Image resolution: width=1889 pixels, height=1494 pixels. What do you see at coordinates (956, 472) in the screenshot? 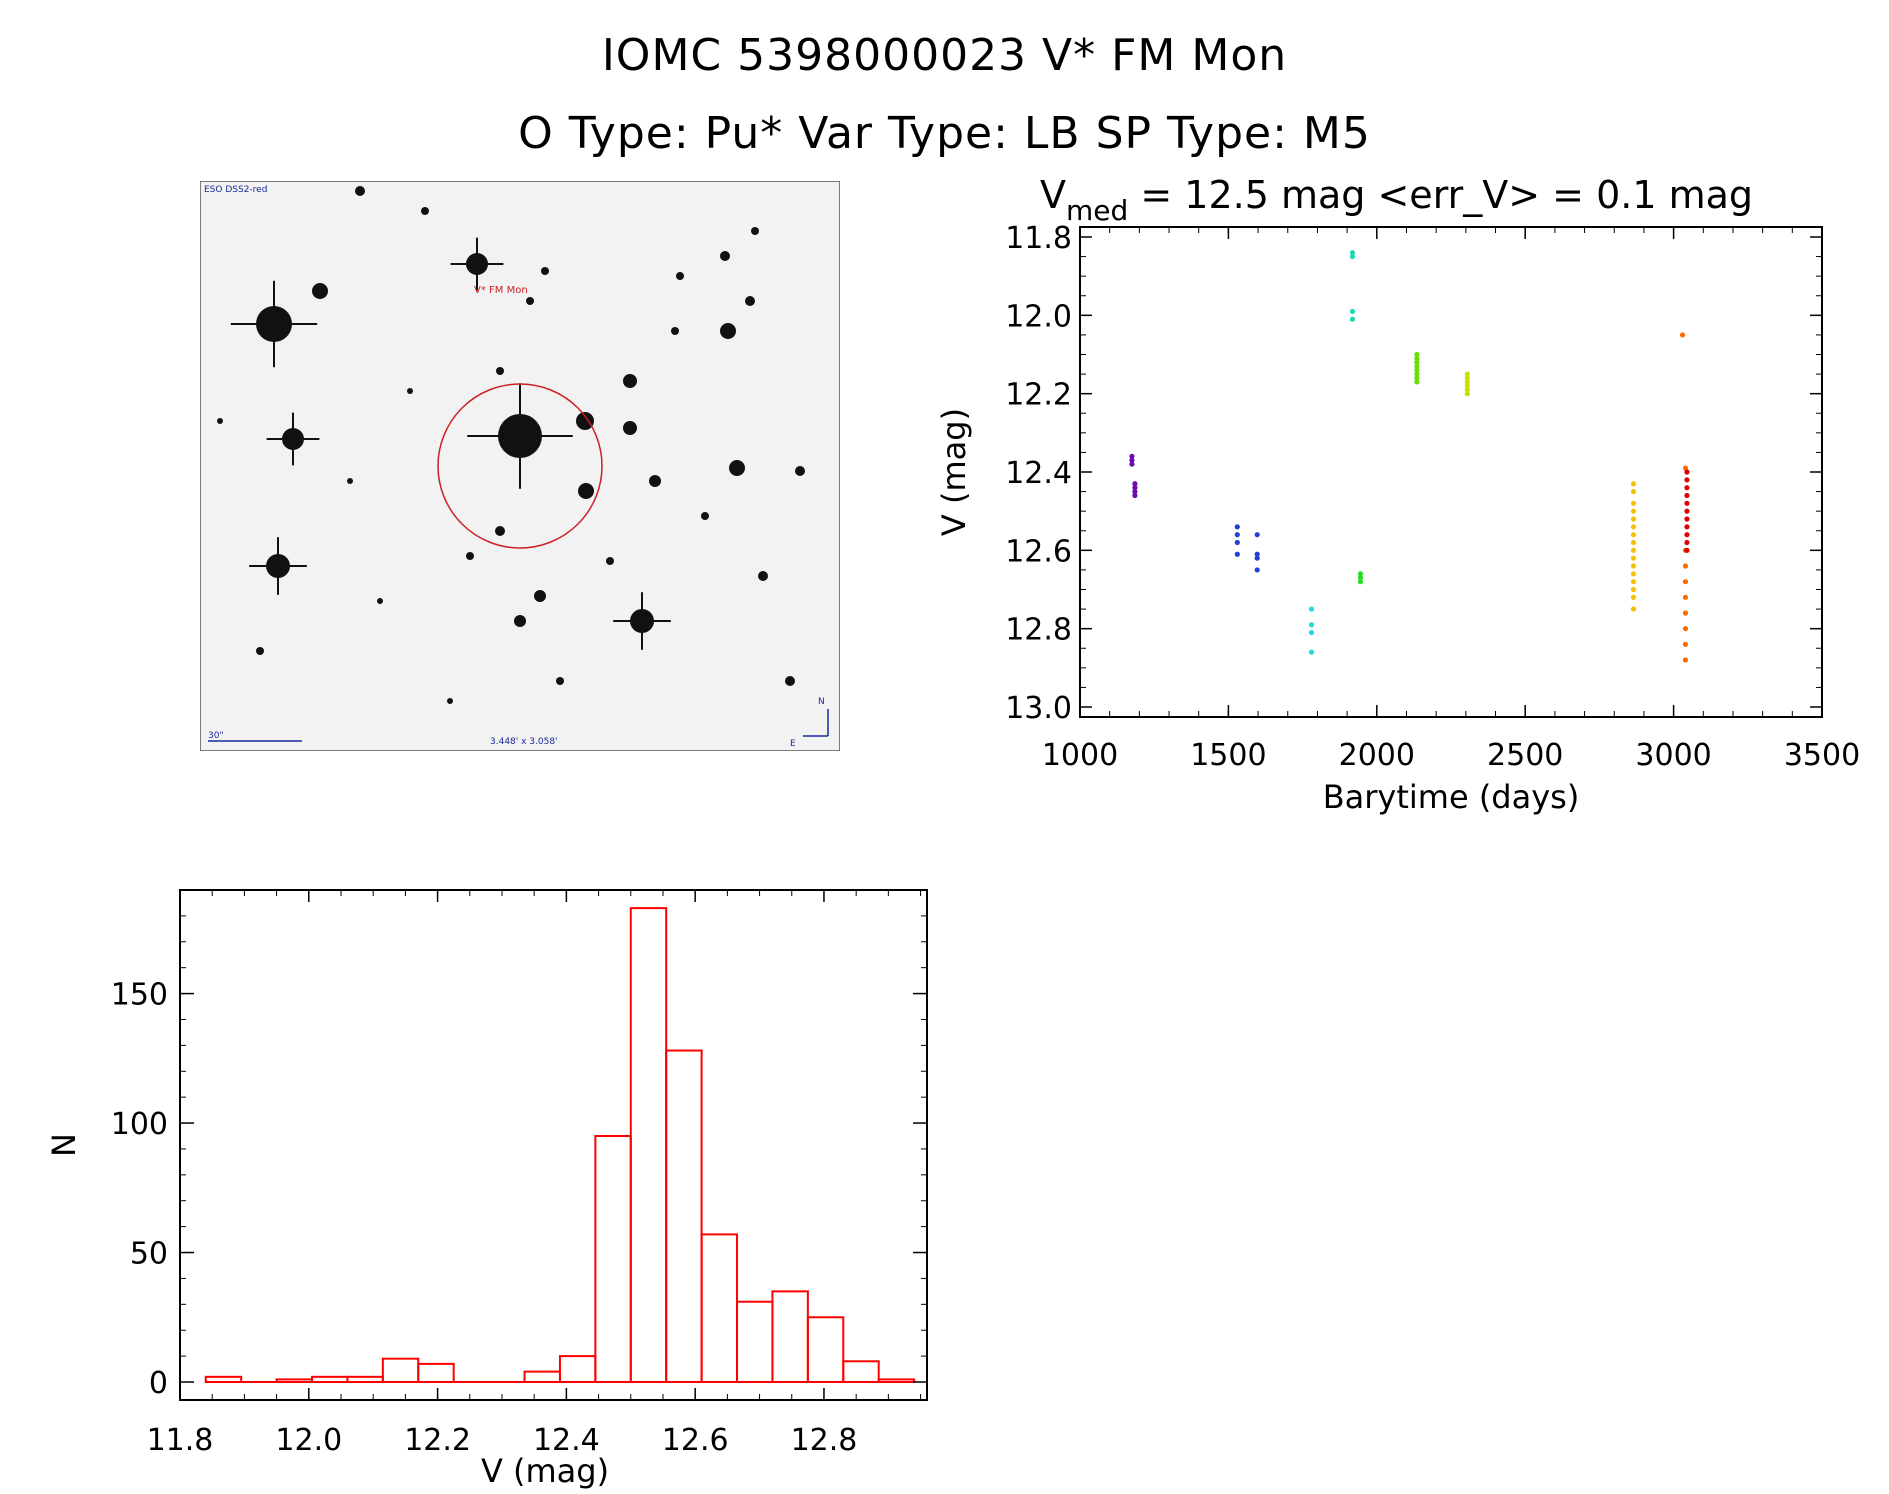
I see `lc-ylabel: V (mag)` at bounding box center [956, 472].